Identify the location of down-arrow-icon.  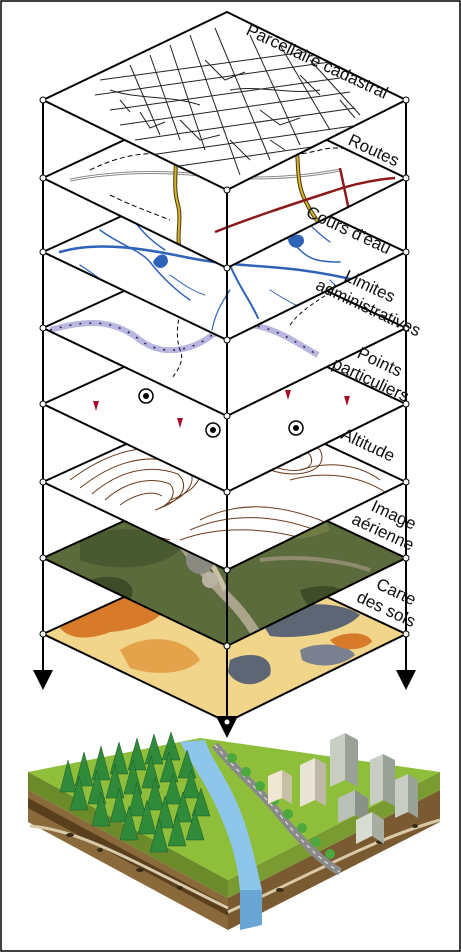
(224, 704).